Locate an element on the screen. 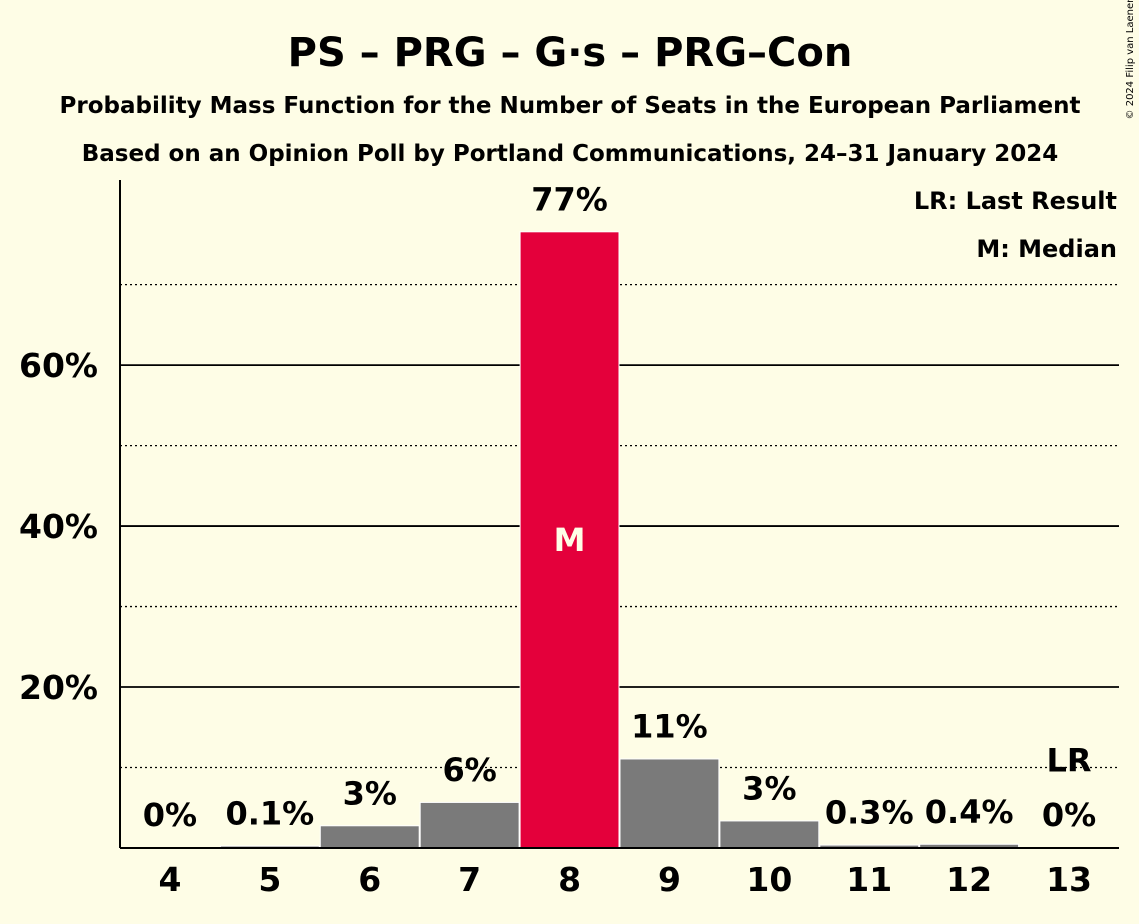 This screenshot has width=1139, height=924. x-tick-label-8: 8 is located at coordinates (569, 879).